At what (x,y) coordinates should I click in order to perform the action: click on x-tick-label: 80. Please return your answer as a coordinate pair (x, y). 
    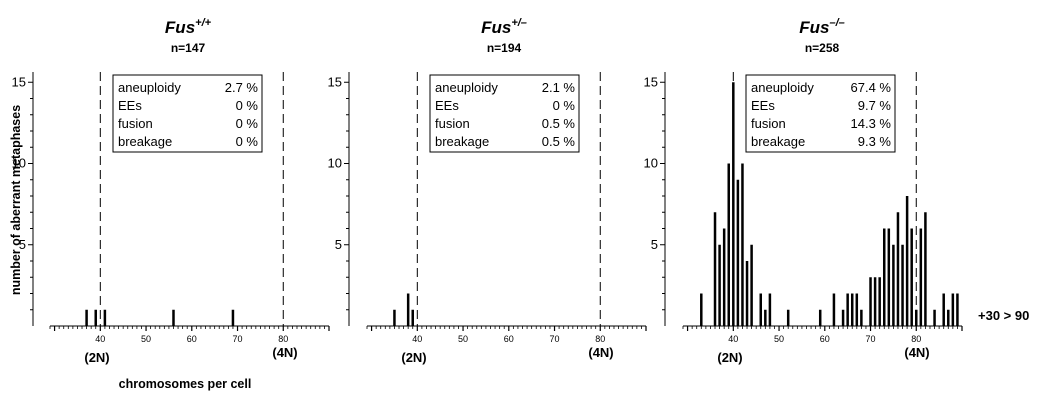
    Looking at the image, I should click on (600, 339).